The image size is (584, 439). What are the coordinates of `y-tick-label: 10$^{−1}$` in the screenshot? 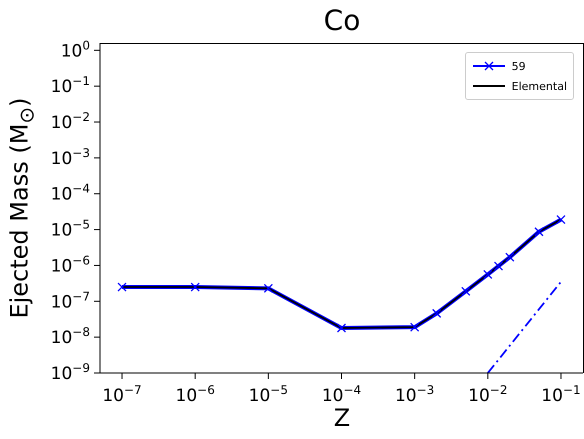 It's located at (70, 86).